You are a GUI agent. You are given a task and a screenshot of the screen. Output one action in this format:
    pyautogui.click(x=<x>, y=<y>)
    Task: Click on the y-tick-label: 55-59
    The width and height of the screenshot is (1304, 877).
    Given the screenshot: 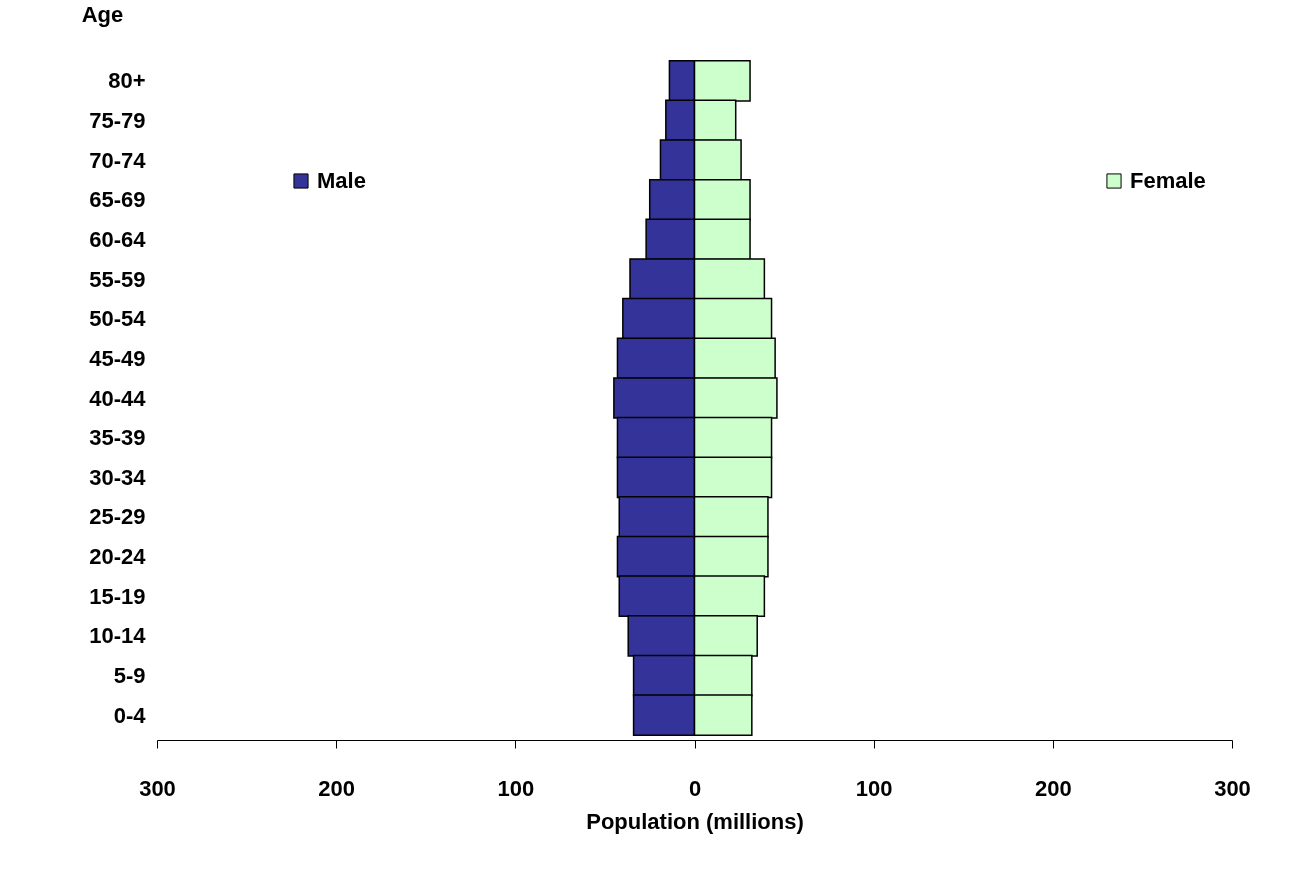 What is the action you would take?
    pyautogui.click(x=117, y=279)
    